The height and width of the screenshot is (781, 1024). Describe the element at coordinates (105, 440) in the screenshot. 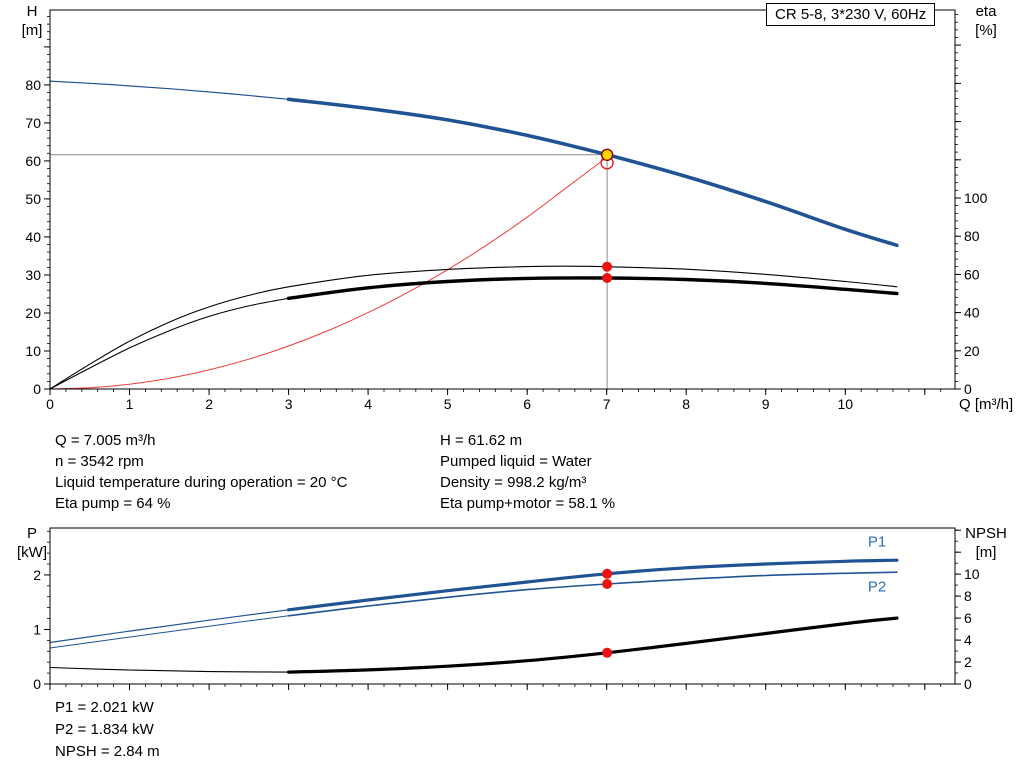

I see `result-flow: Q = 7.005 m³/h` at that location.